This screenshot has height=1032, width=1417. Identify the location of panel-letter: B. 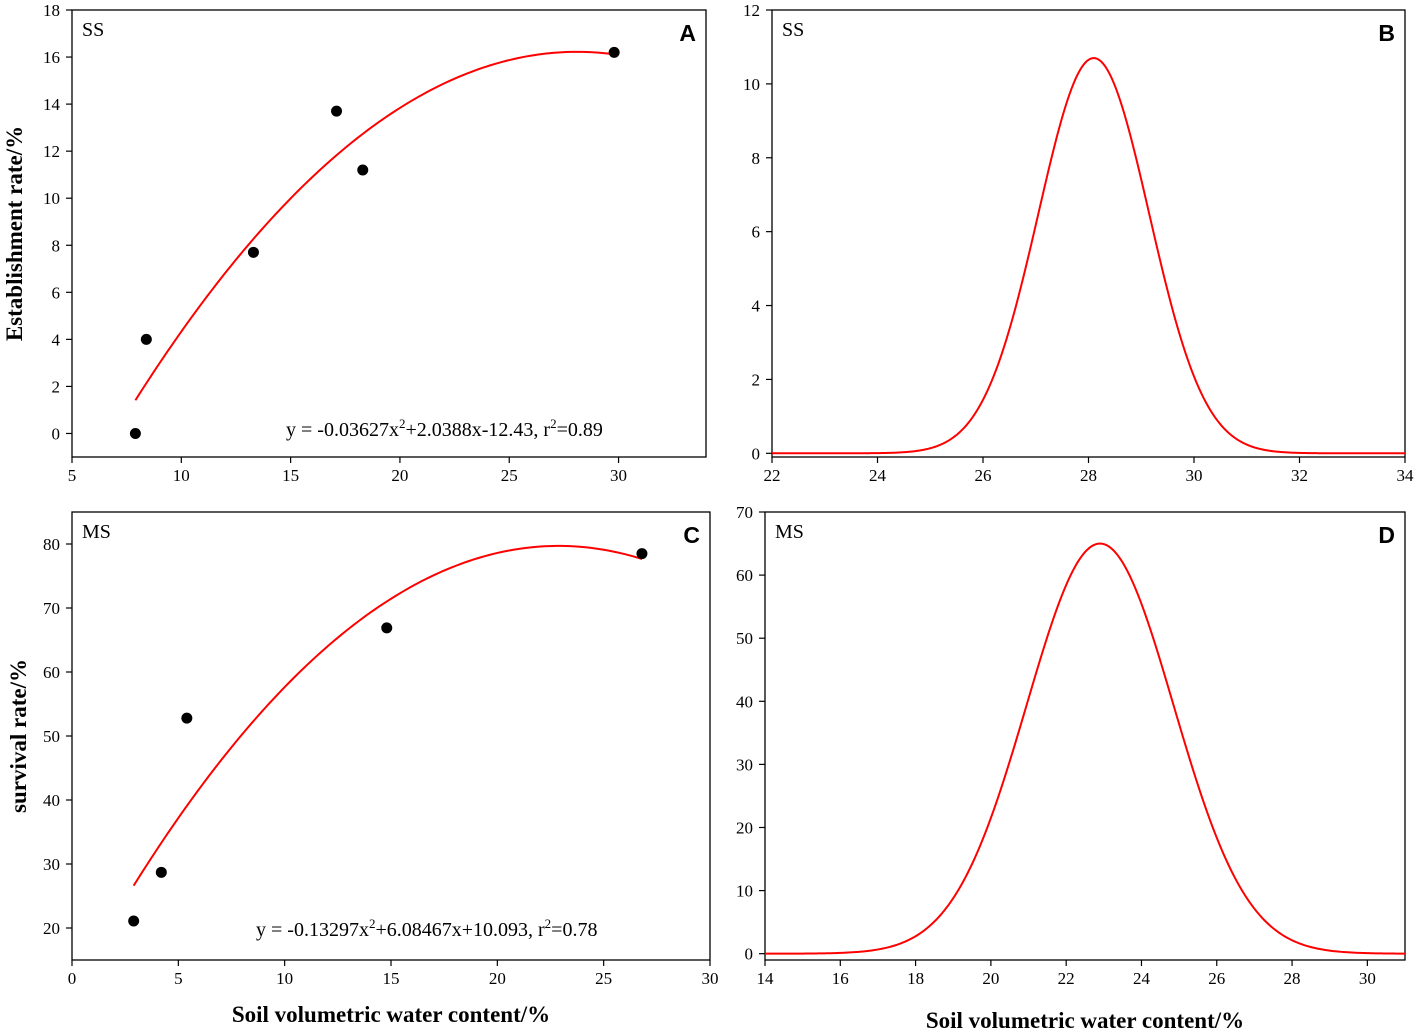
(1386, 33).